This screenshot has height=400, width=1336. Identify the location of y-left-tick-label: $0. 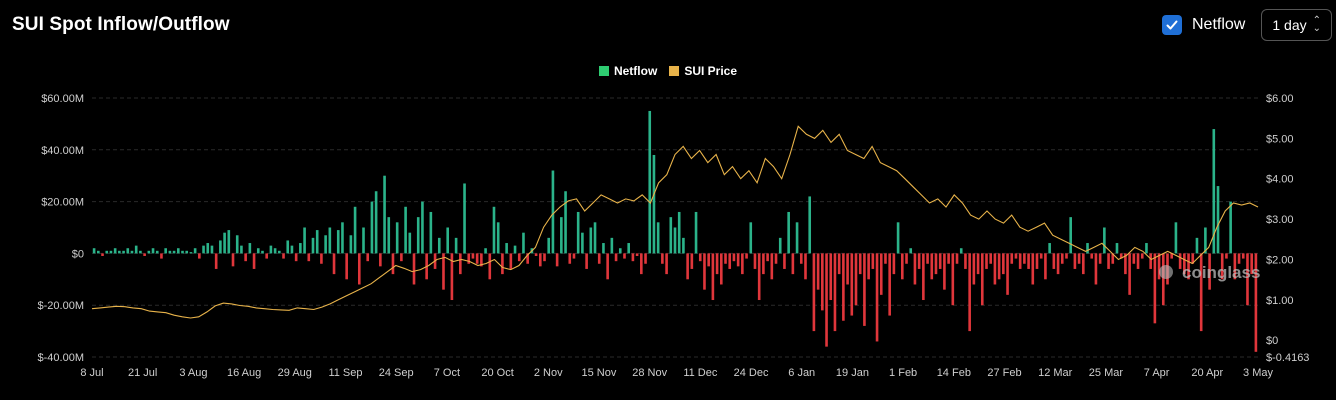
(78, 254).